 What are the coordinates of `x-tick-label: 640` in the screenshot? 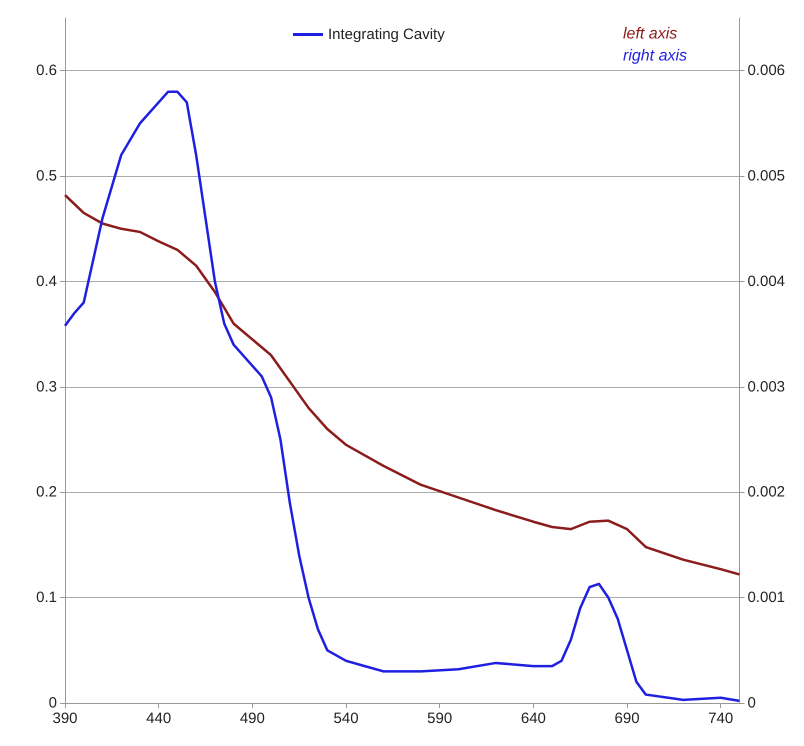 It's located at (533, 718).